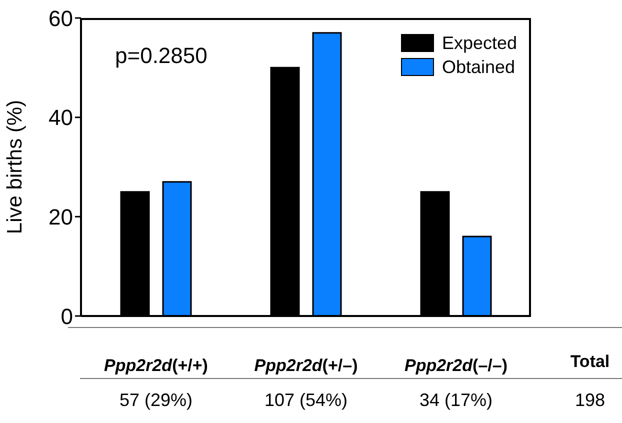 This screenshot has height=423, width=622. Describe the element at coordinates (590, 362) in the screenshot. I see `text: Total` at that location.